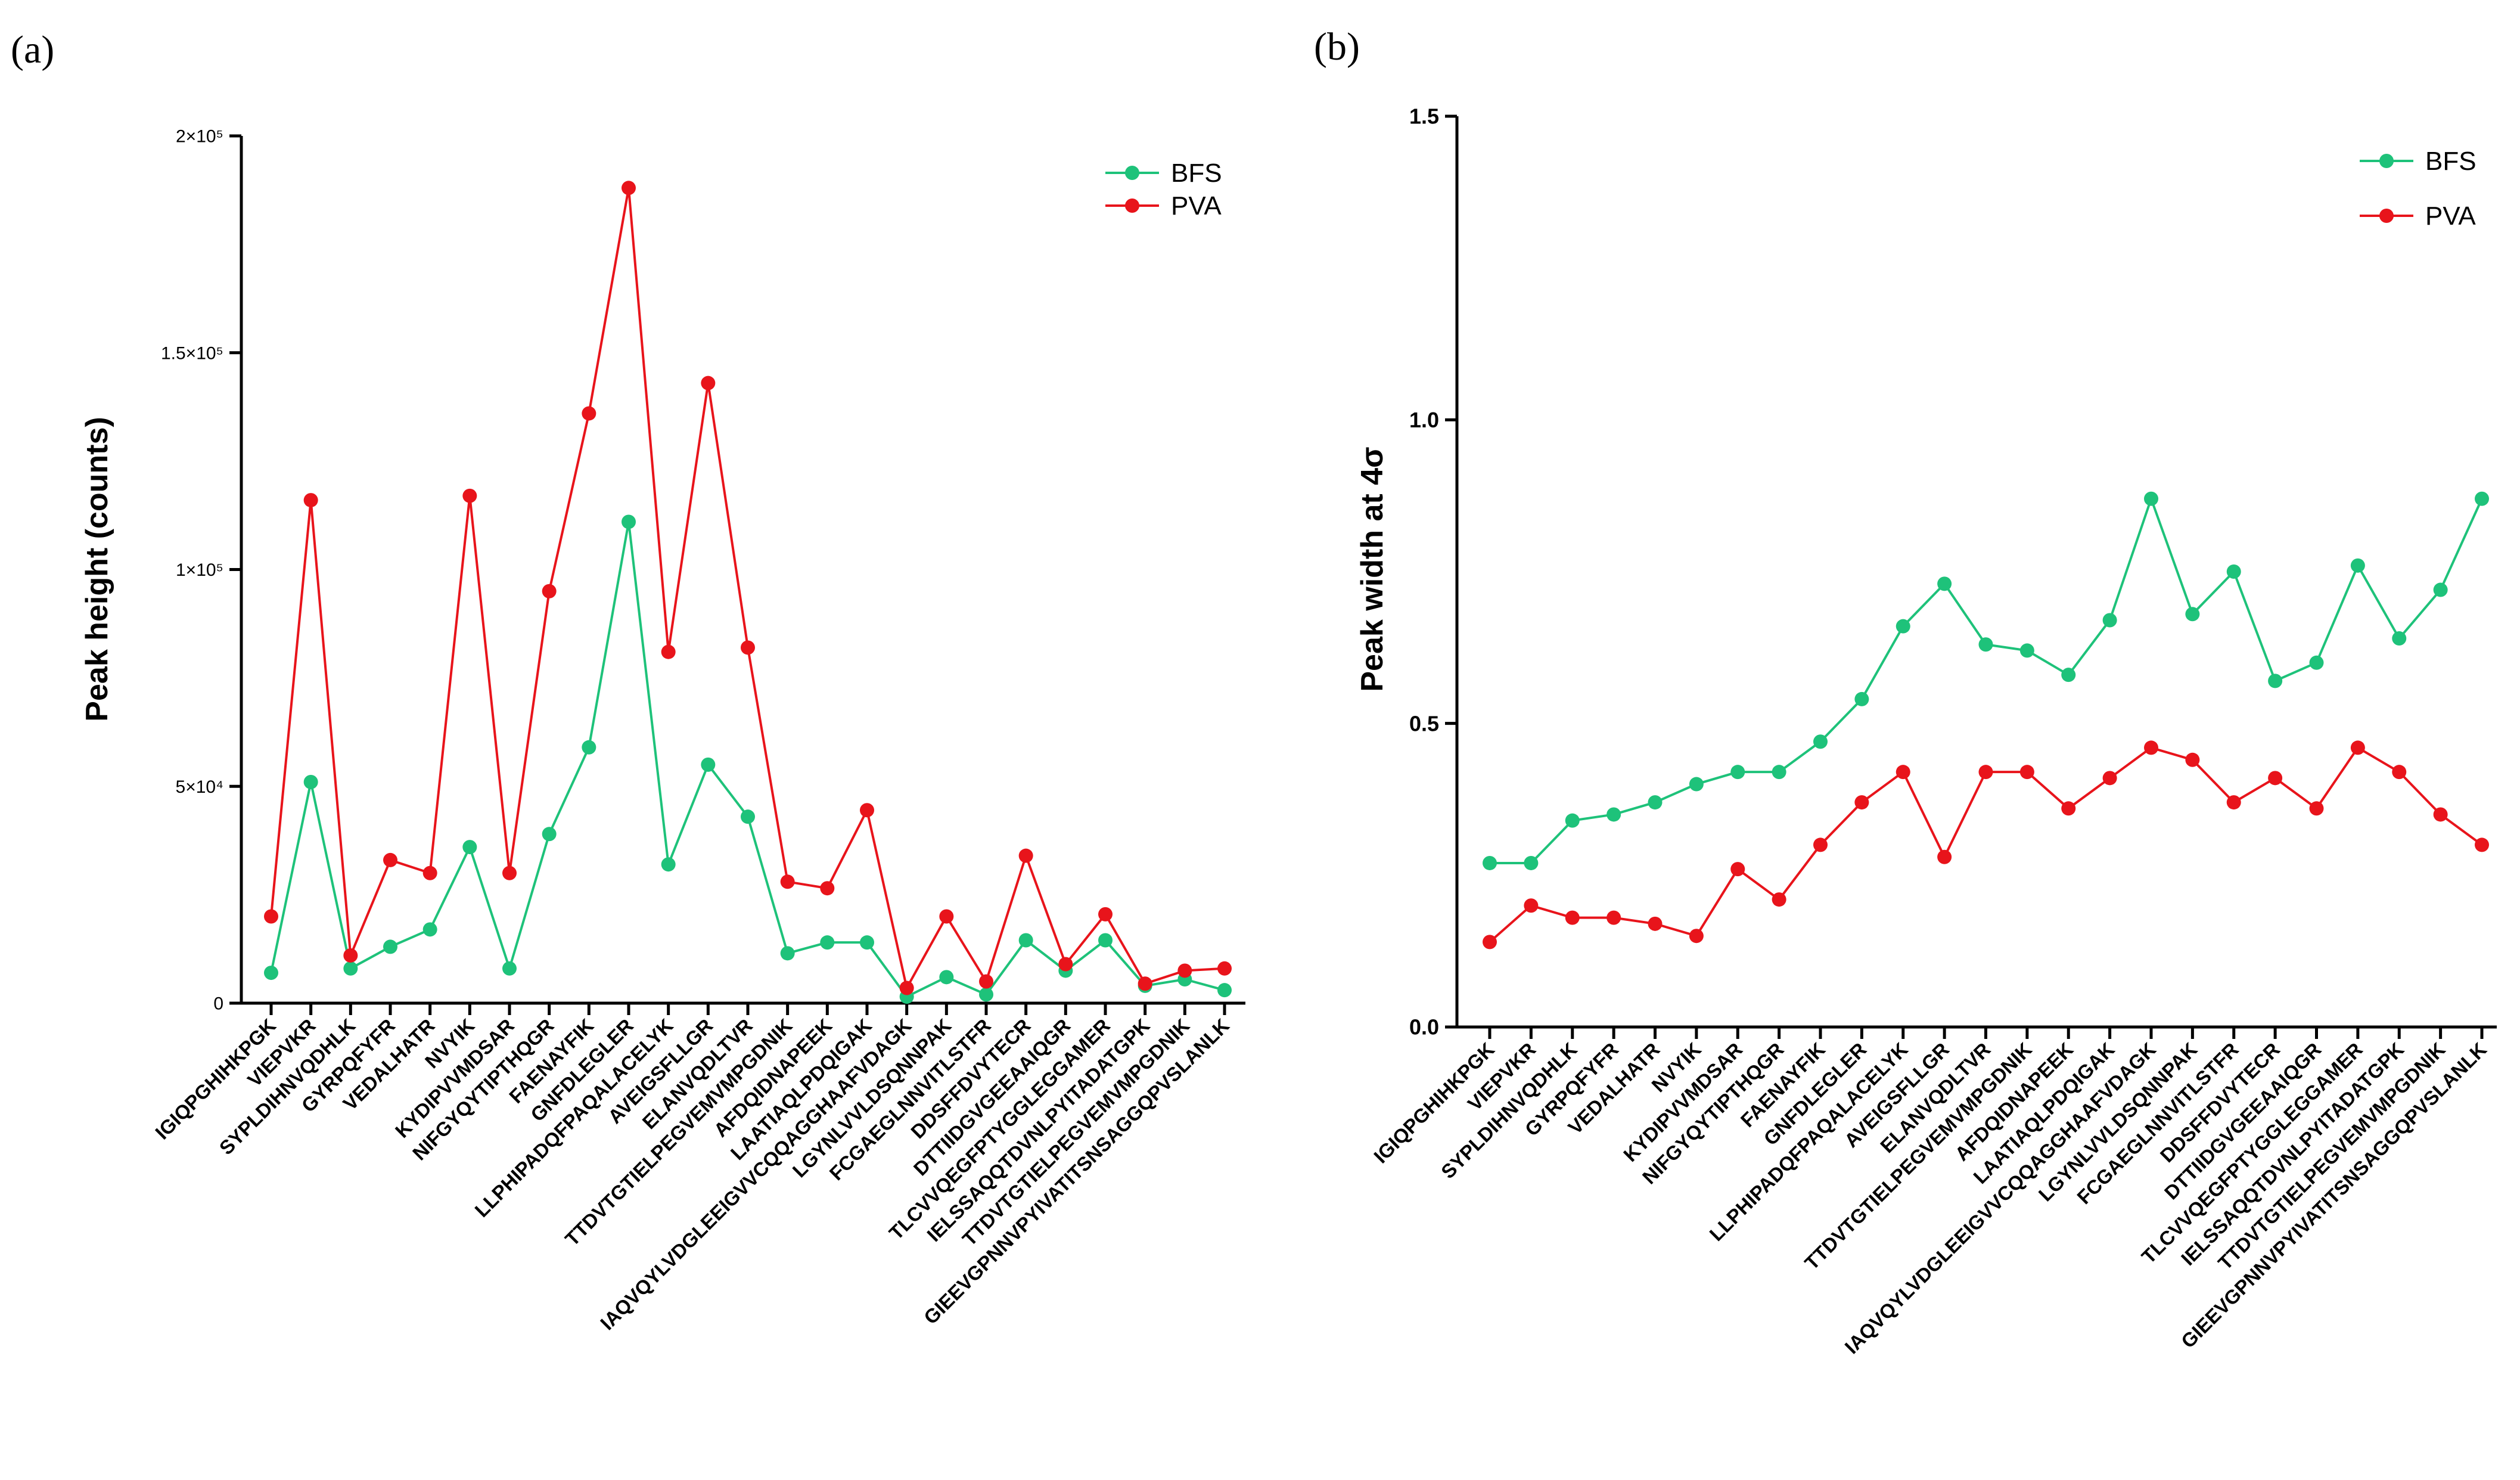 The height and width of the screenshot is (1480, 2520). Describe the element at coordinates (200, 570) in the screenshot. I see `y-tick-label: 1×10⁵` at that location.